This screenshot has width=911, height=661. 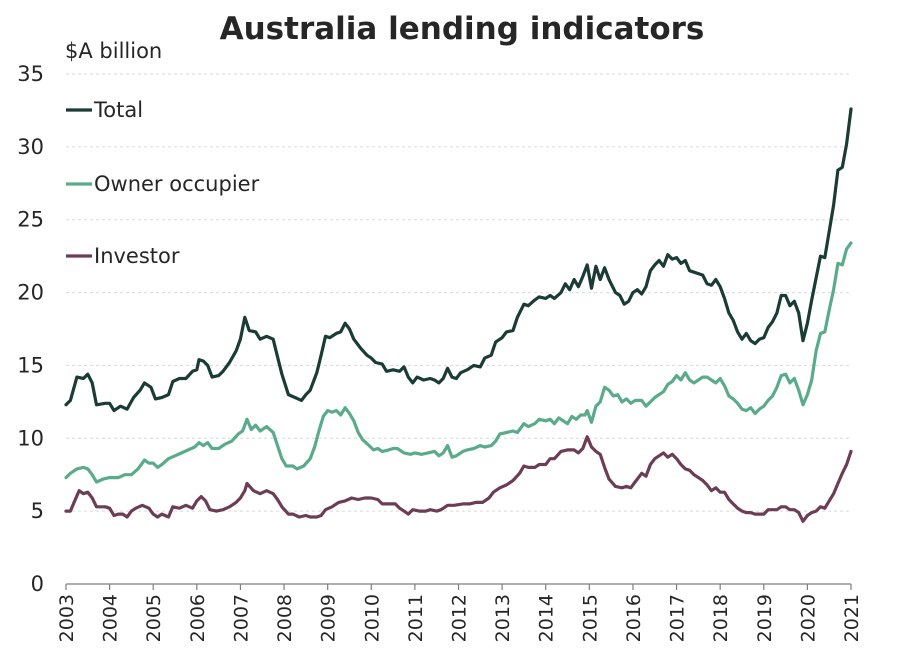 What do you see at coordinates (30, 365) in the screenshot?
I see `y-tick-label: 15` at bounding box center [30, 365].